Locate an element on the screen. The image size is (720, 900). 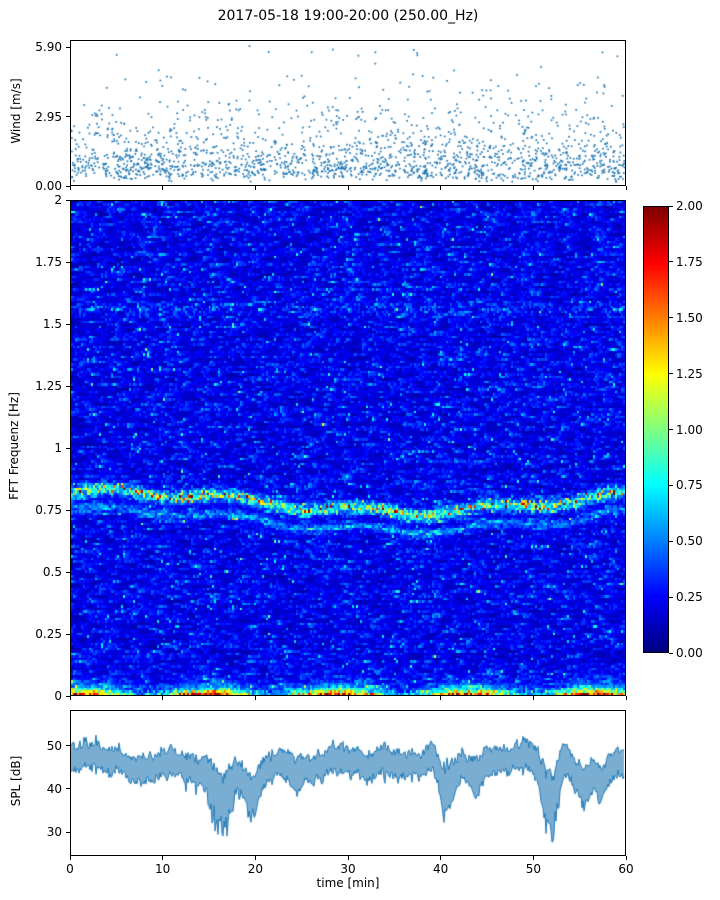
spl-line-canvas is located at coordinates (348, 783).